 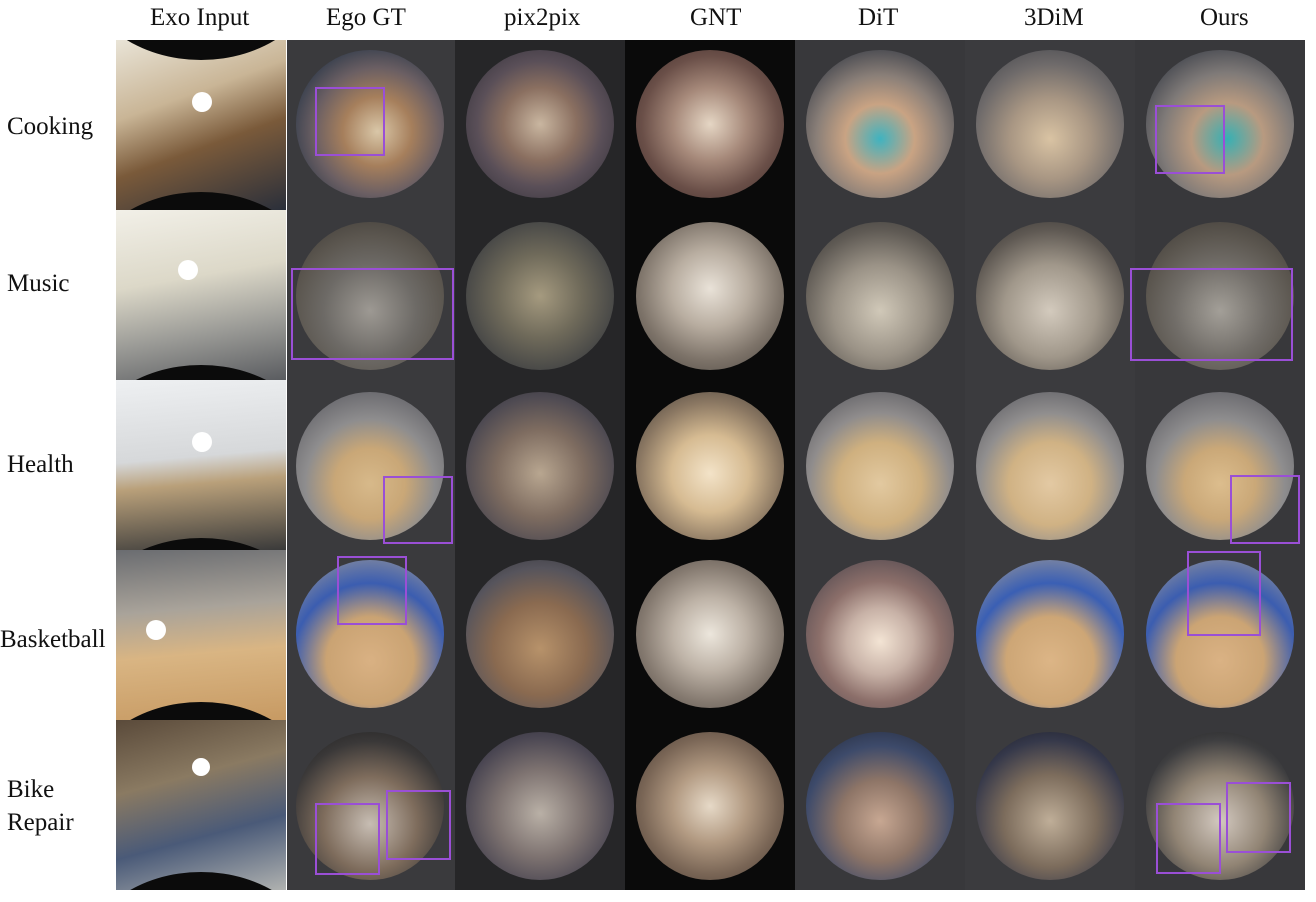 What do you see at coordinates (418, 825) in the screenshot?
I see `highlight-box-ego-gt-bike-repair-right` at bounding box center [418, 825].